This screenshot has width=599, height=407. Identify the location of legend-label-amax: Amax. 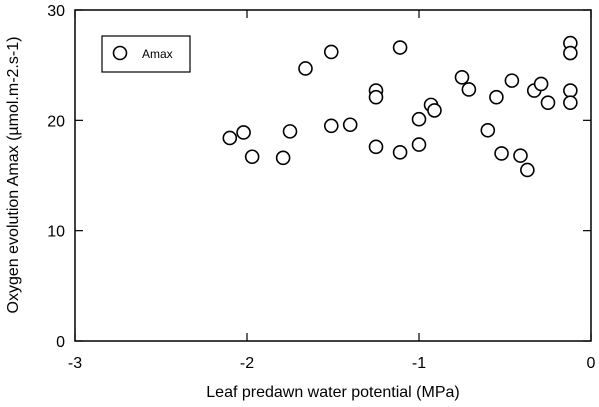
(157, 54).